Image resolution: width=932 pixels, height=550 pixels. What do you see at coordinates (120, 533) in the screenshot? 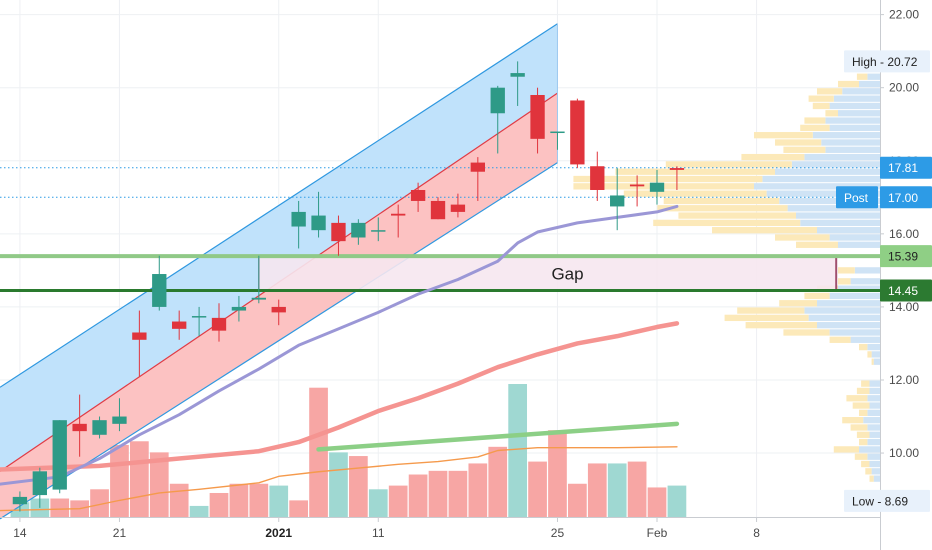
I see `x-tick-label: 21` at bounding box center [120, 533].